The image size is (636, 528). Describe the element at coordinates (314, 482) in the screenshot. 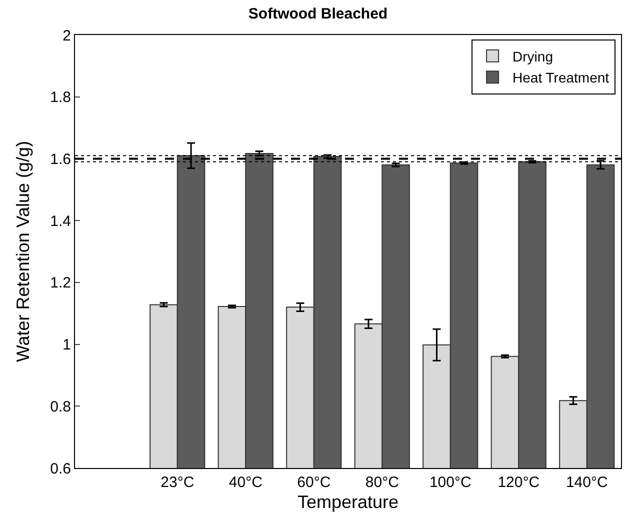

I see `x-tick-label: 60°C` at that location.